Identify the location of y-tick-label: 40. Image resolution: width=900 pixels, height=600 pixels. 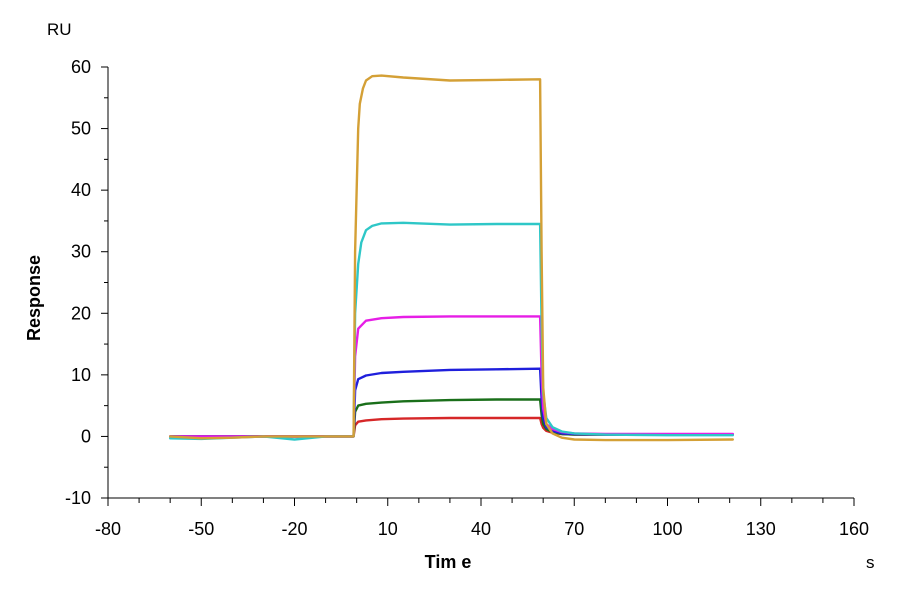
(81, 190).